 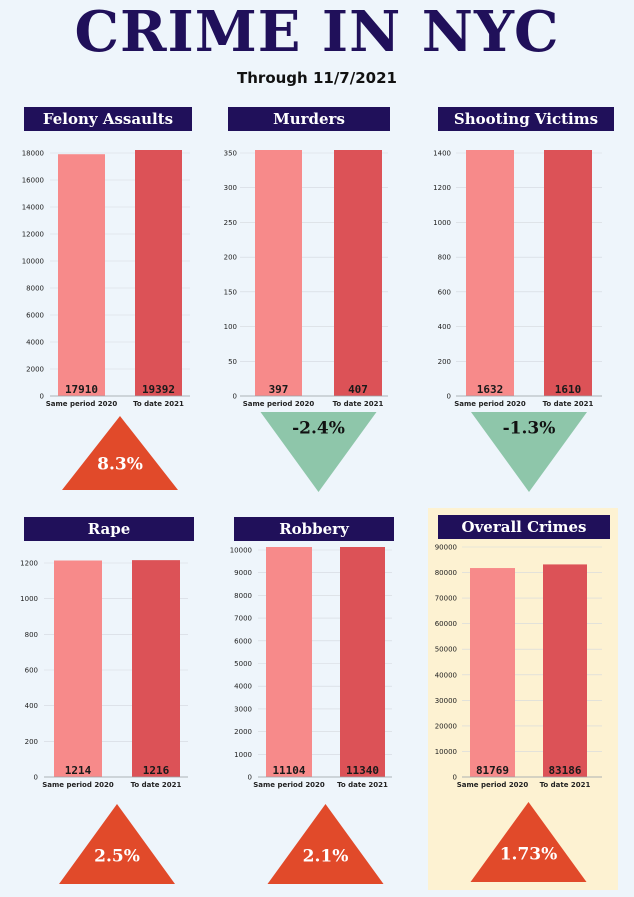 What do you see at coordinates (243, 619) in the screenshot?
I see `robbery-tick-label: 7000` at bounding box center [243, 619].